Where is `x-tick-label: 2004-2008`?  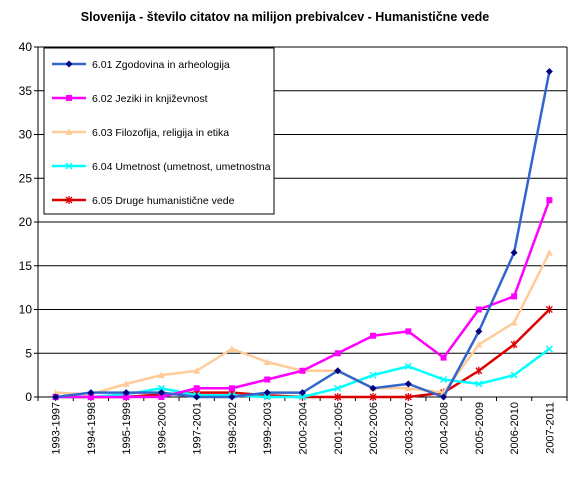
x-tick-label: 2004-2008 is located at coordinates (445, 428).